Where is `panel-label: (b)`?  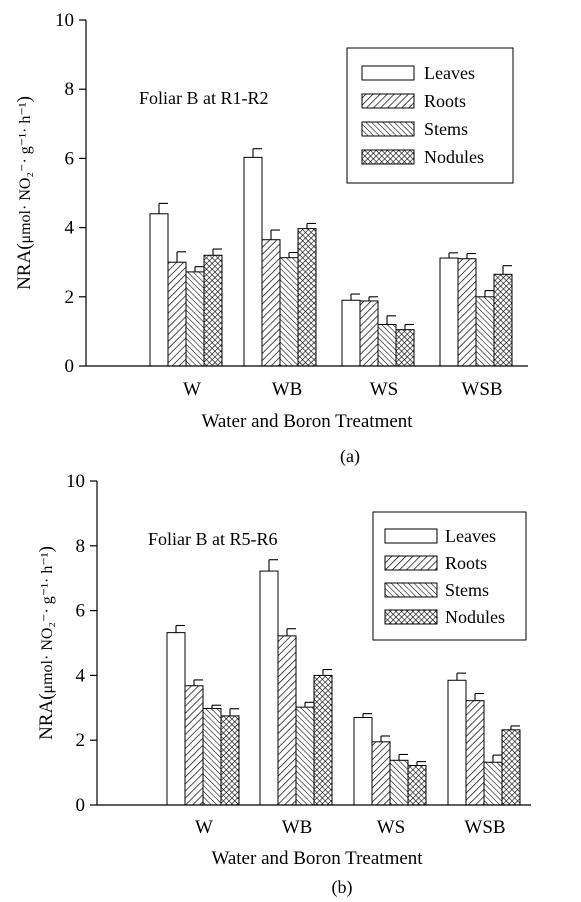 panel-label: (b) is located at coordinates (342, 887).